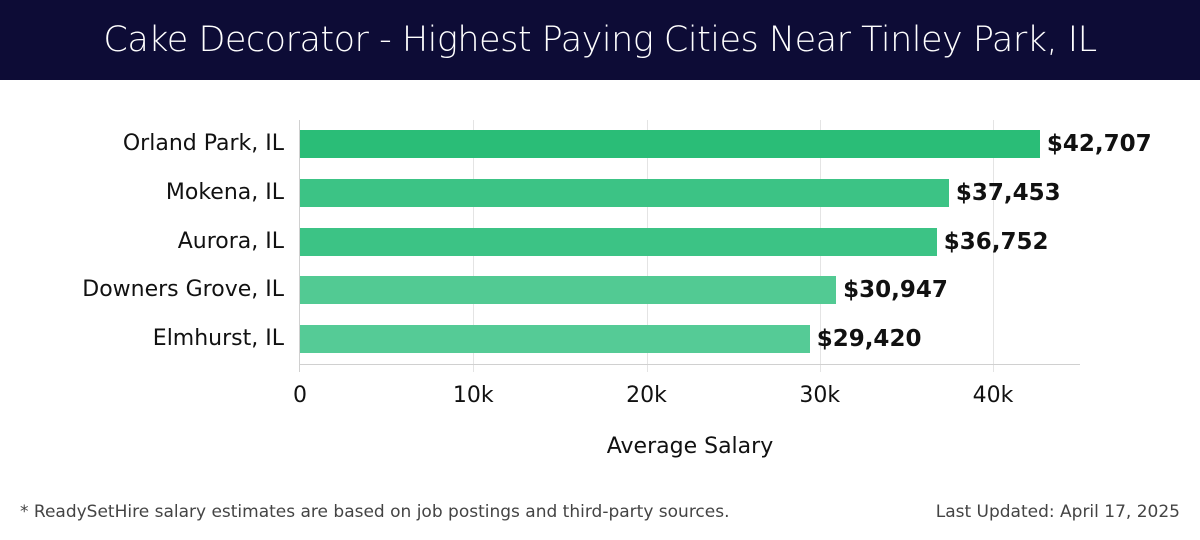 The image size is (1200, 540). Describe the element at coordinates (993, 395) in the screenshot. I see `x-tick-label: 40k` at that location.